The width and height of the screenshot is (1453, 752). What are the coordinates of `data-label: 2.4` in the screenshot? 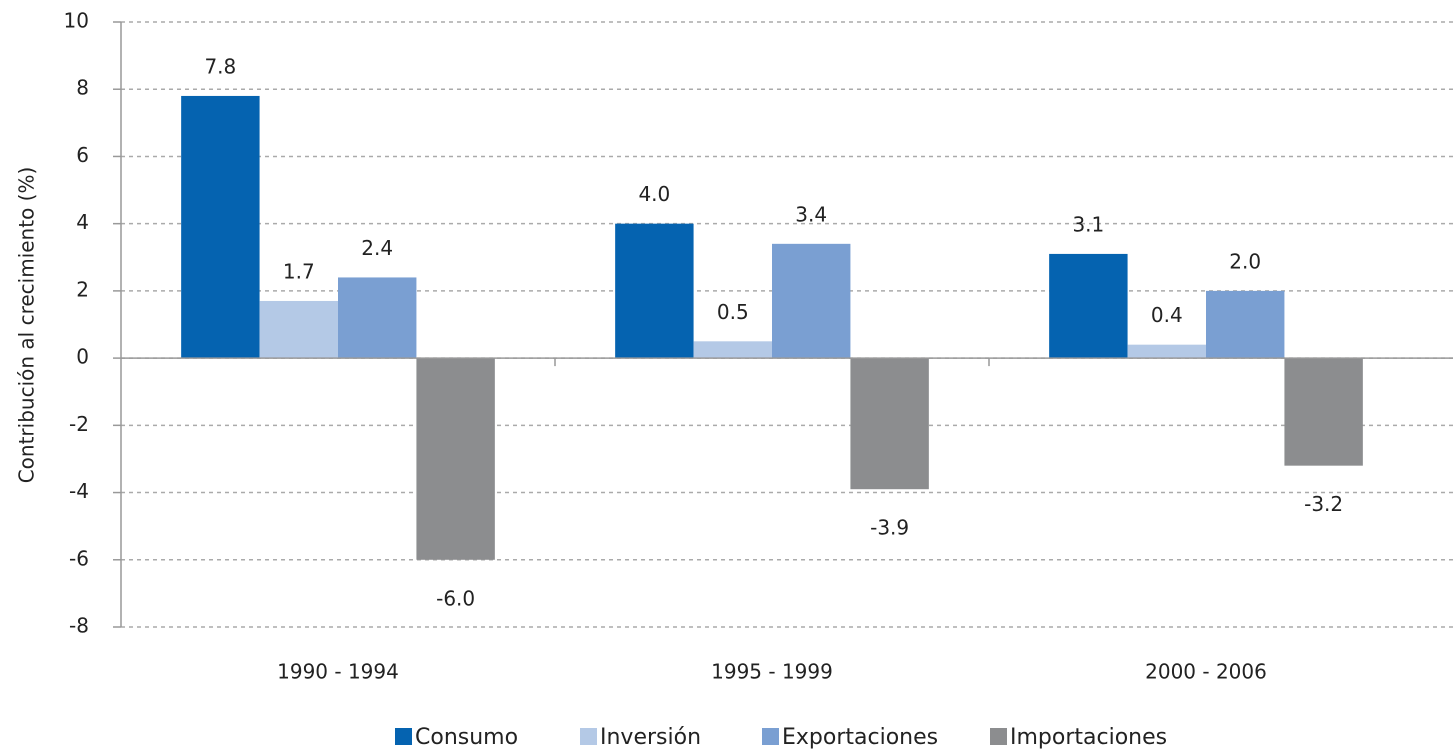 It's located at (377, 248).